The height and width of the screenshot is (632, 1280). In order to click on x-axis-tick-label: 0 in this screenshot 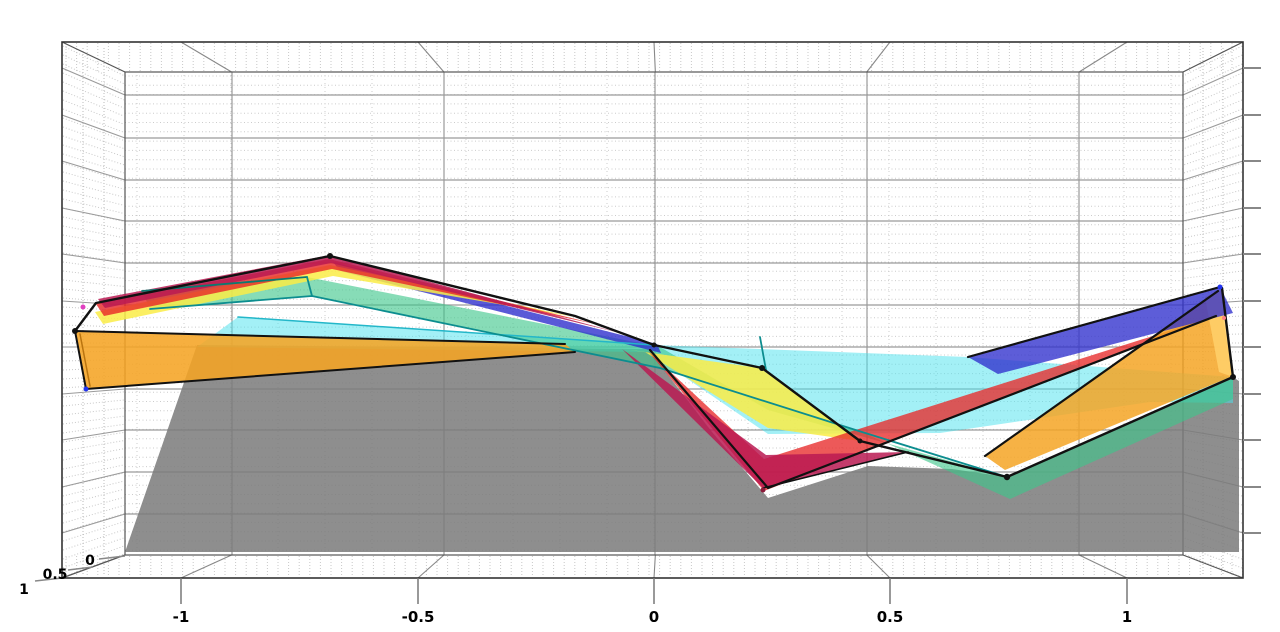, I will do `click(654, 617)`.